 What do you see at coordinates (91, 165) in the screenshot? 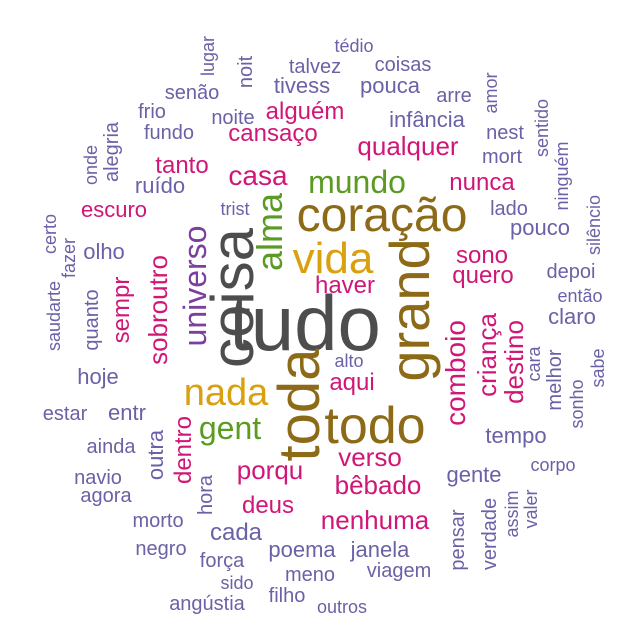
I see `word-onde: onde` at bounding box center [91, 165].